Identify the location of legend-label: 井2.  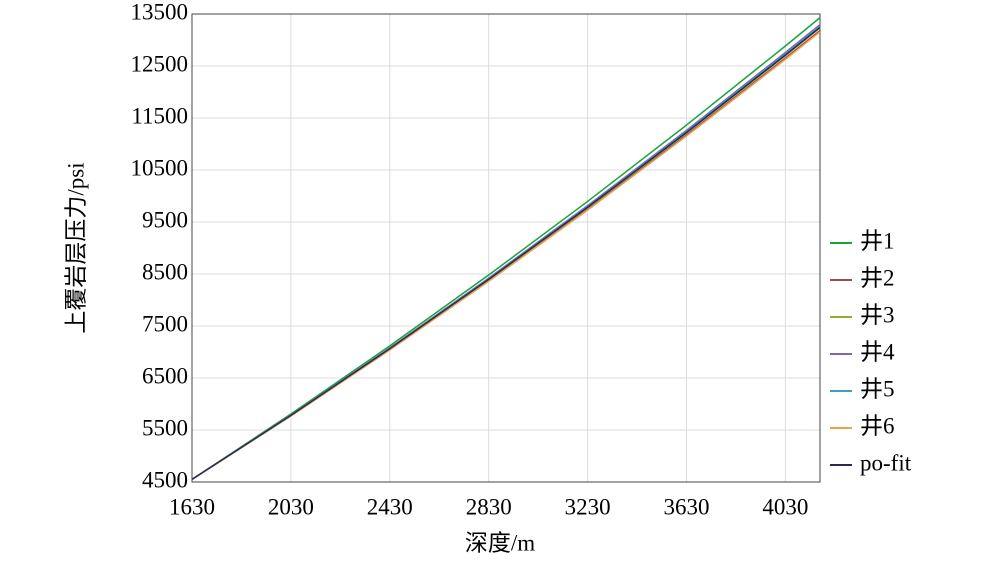
(877, 277).